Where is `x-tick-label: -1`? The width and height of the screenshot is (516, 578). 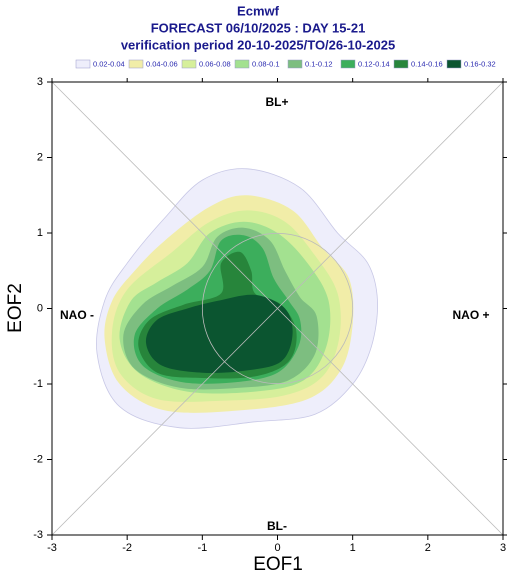
x-tick-label: -1 is located at coordinates (202, 548).